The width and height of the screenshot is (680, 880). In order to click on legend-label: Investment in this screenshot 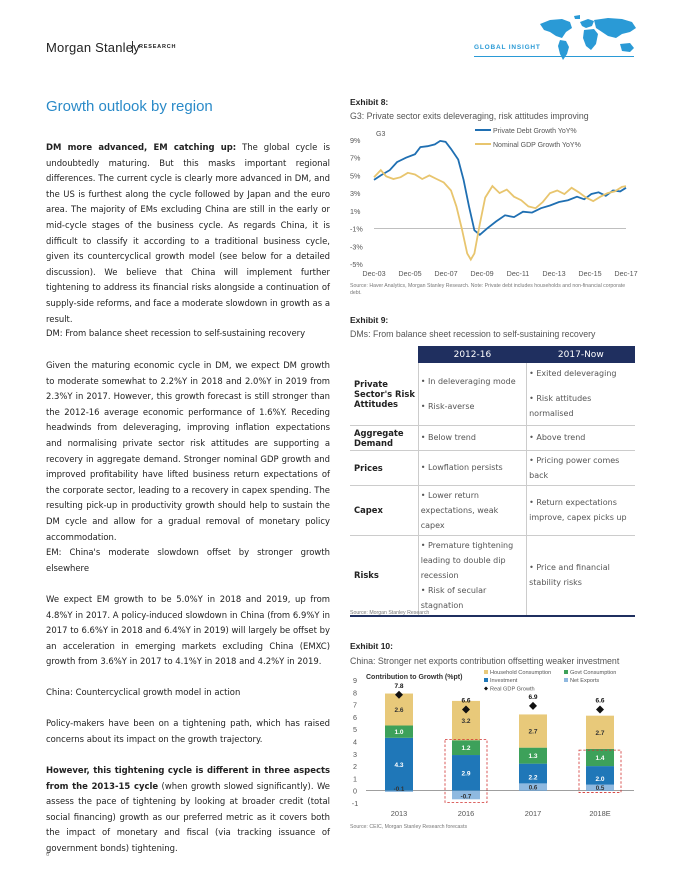, I will do `click(504, 681)`.